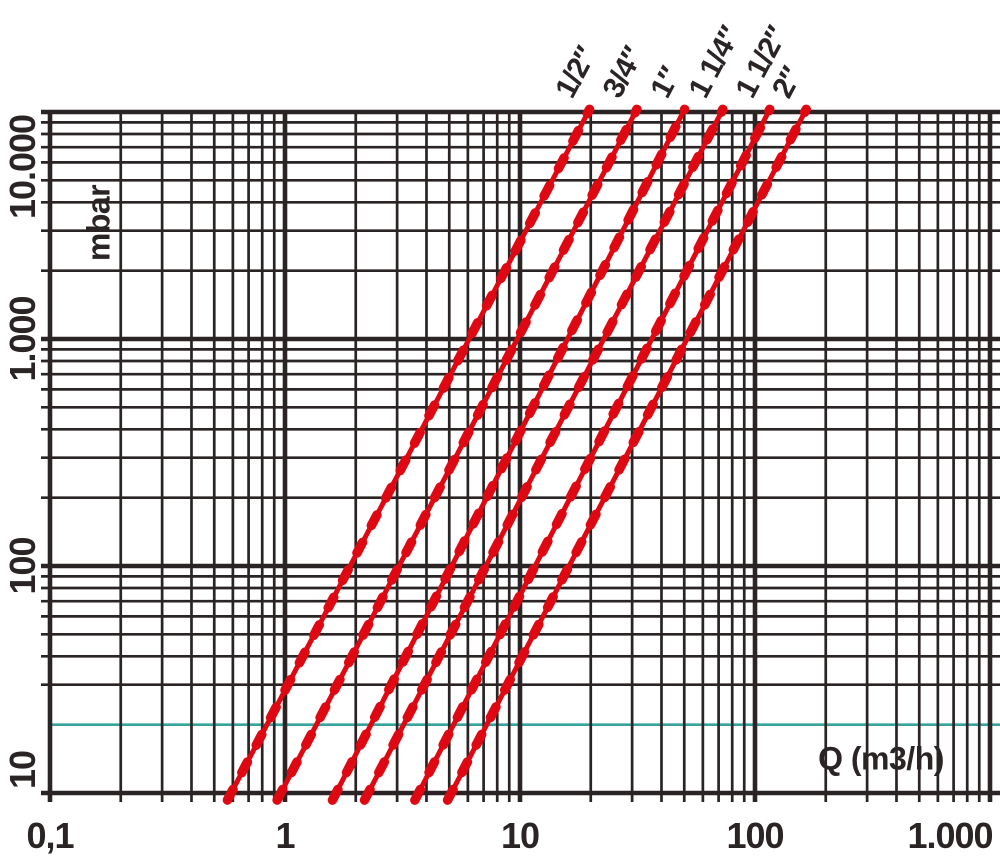 This screenshot has height=859, width=1000. Describe the element at coordinates (22, 770) in the screenshot. I see `y-tick-label: 10` at that location.